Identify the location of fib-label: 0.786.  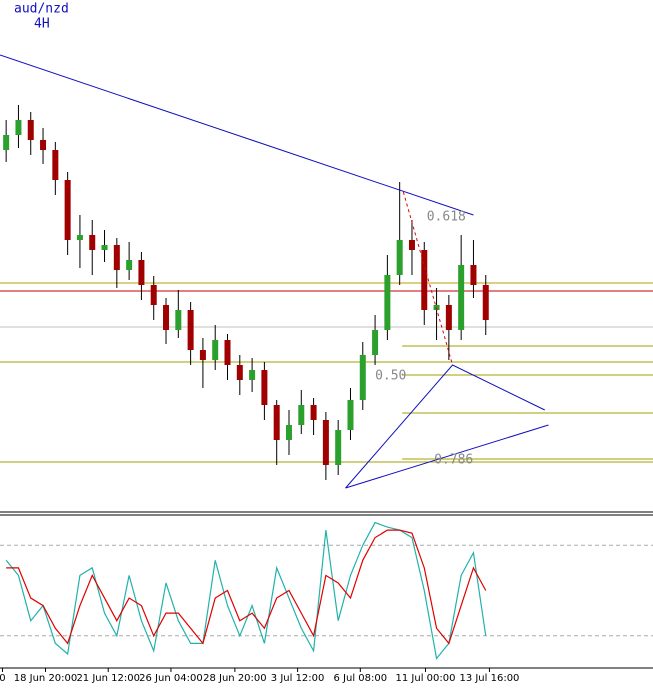
(453, 460).